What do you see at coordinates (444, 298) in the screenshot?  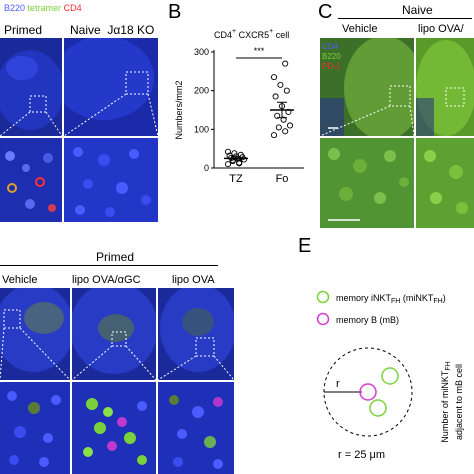 I see `legend-nkt-close: )` at bounding box center [444, 298].